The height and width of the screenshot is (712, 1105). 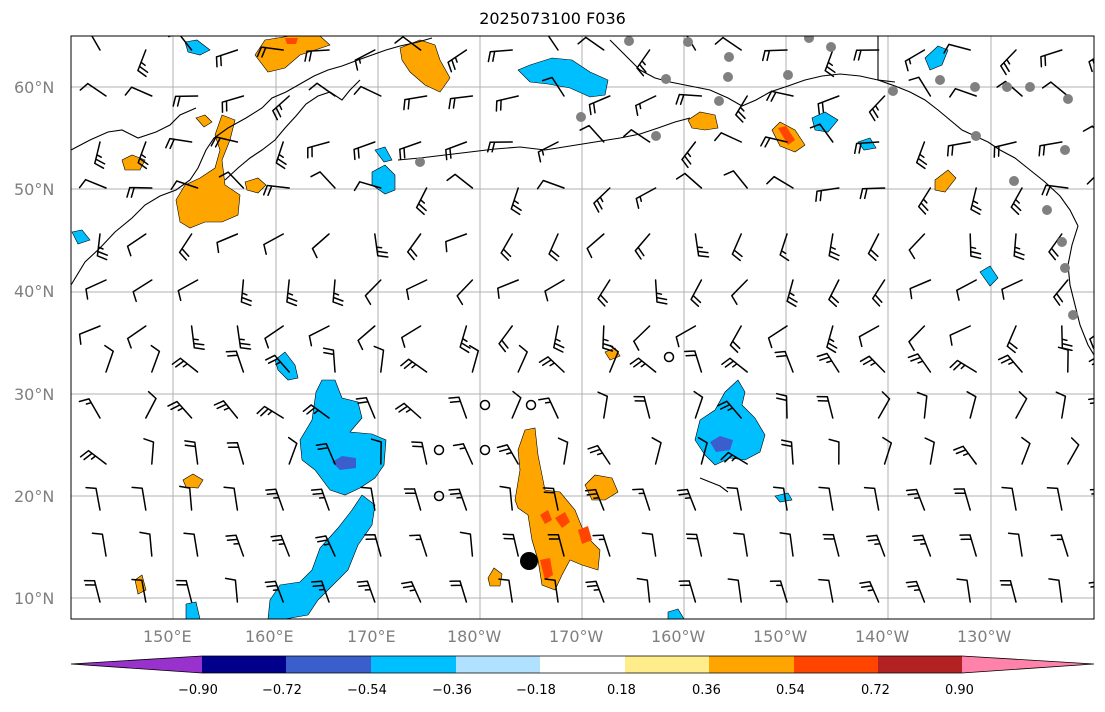 What do you see at coordinates (485, 450) in the screenshot?
I see `calm-circle` at bounding box center [485, 450].